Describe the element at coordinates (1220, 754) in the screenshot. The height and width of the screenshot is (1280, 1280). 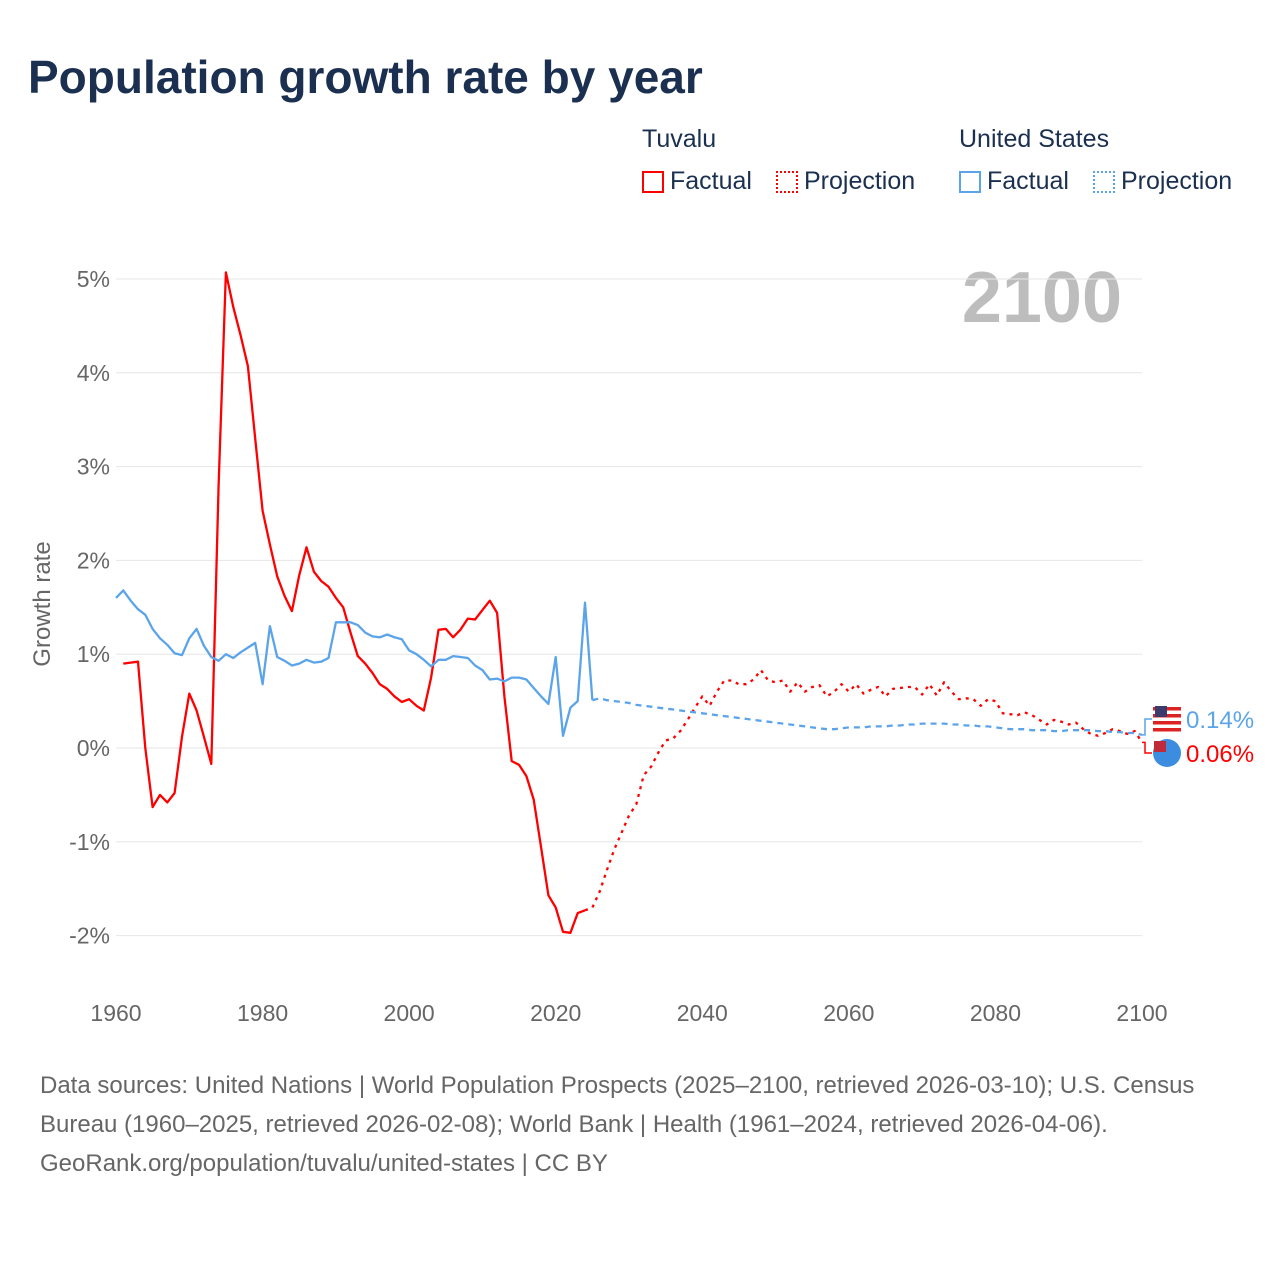
I see `end-value-label: 0.06%` at that location.